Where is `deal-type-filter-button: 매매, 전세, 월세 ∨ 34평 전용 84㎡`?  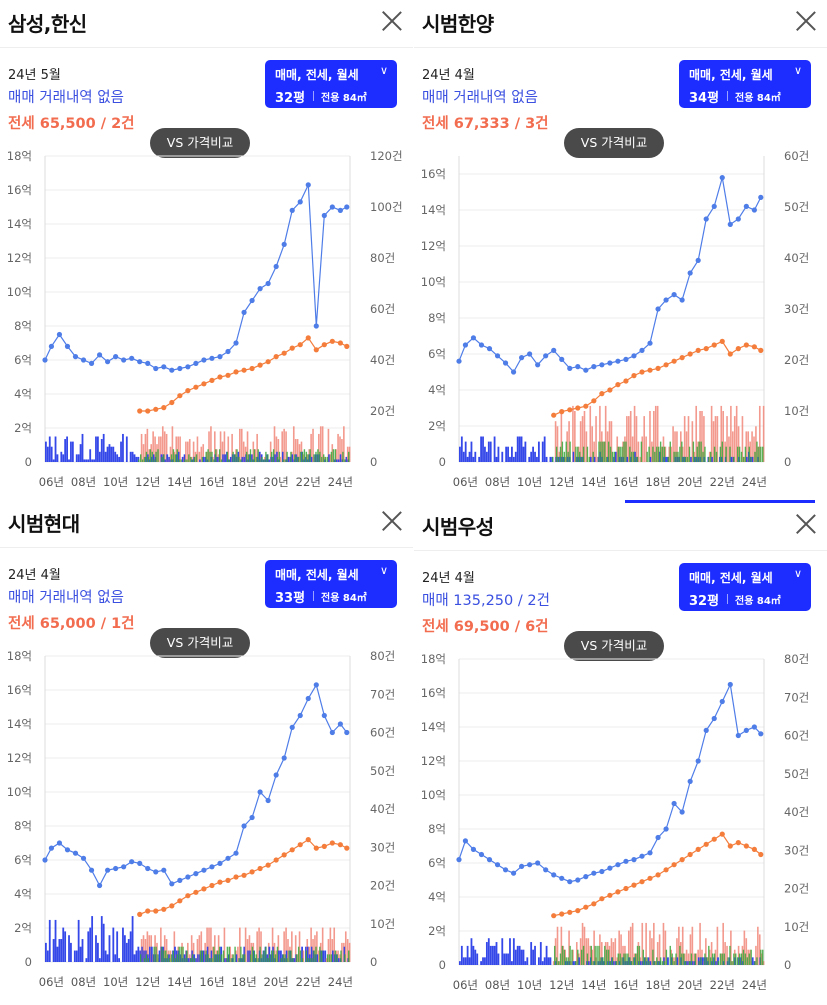
deal-type-filter-button: 매매, 전세, 월세 ∨ 34평 전용 84㎡ is located at coordinates (745, 84).